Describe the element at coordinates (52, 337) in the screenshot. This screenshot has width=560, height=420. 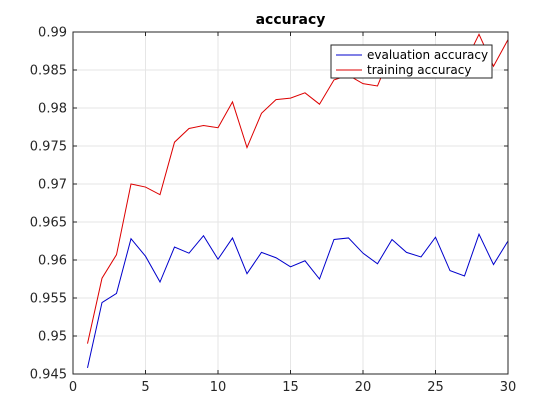
I see `y-tick-label: 0.95` at that location.